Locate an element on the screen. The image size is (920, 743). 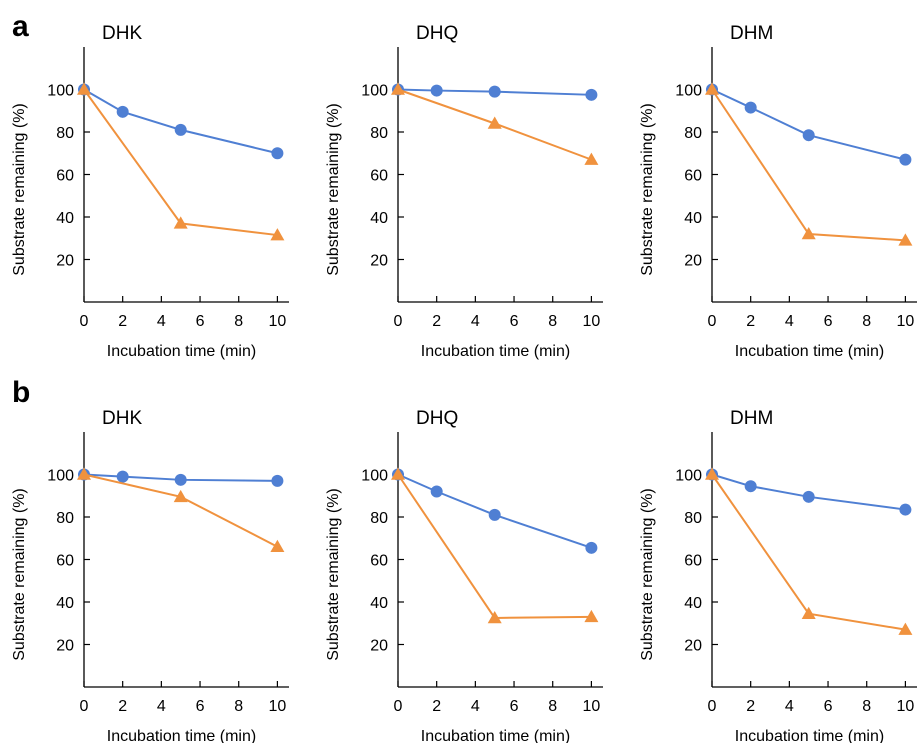
panel-label-a: a is located at coordinates (20, 26).